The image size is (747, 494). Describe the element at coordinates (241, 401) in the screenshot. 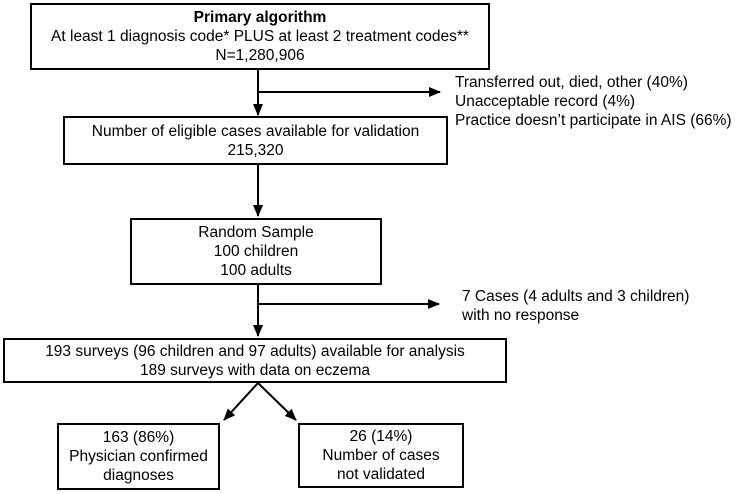

I see `arrow-surveys-to-confirmed` at that location.